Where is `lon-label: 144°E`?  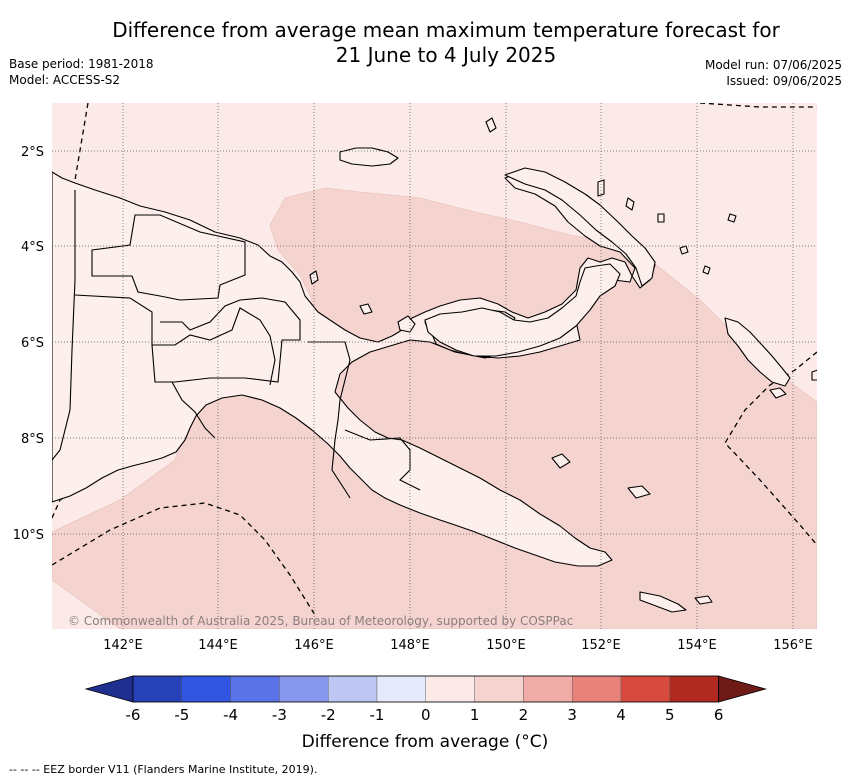
lon-label: 144°E is located at coordinates (218, 645).